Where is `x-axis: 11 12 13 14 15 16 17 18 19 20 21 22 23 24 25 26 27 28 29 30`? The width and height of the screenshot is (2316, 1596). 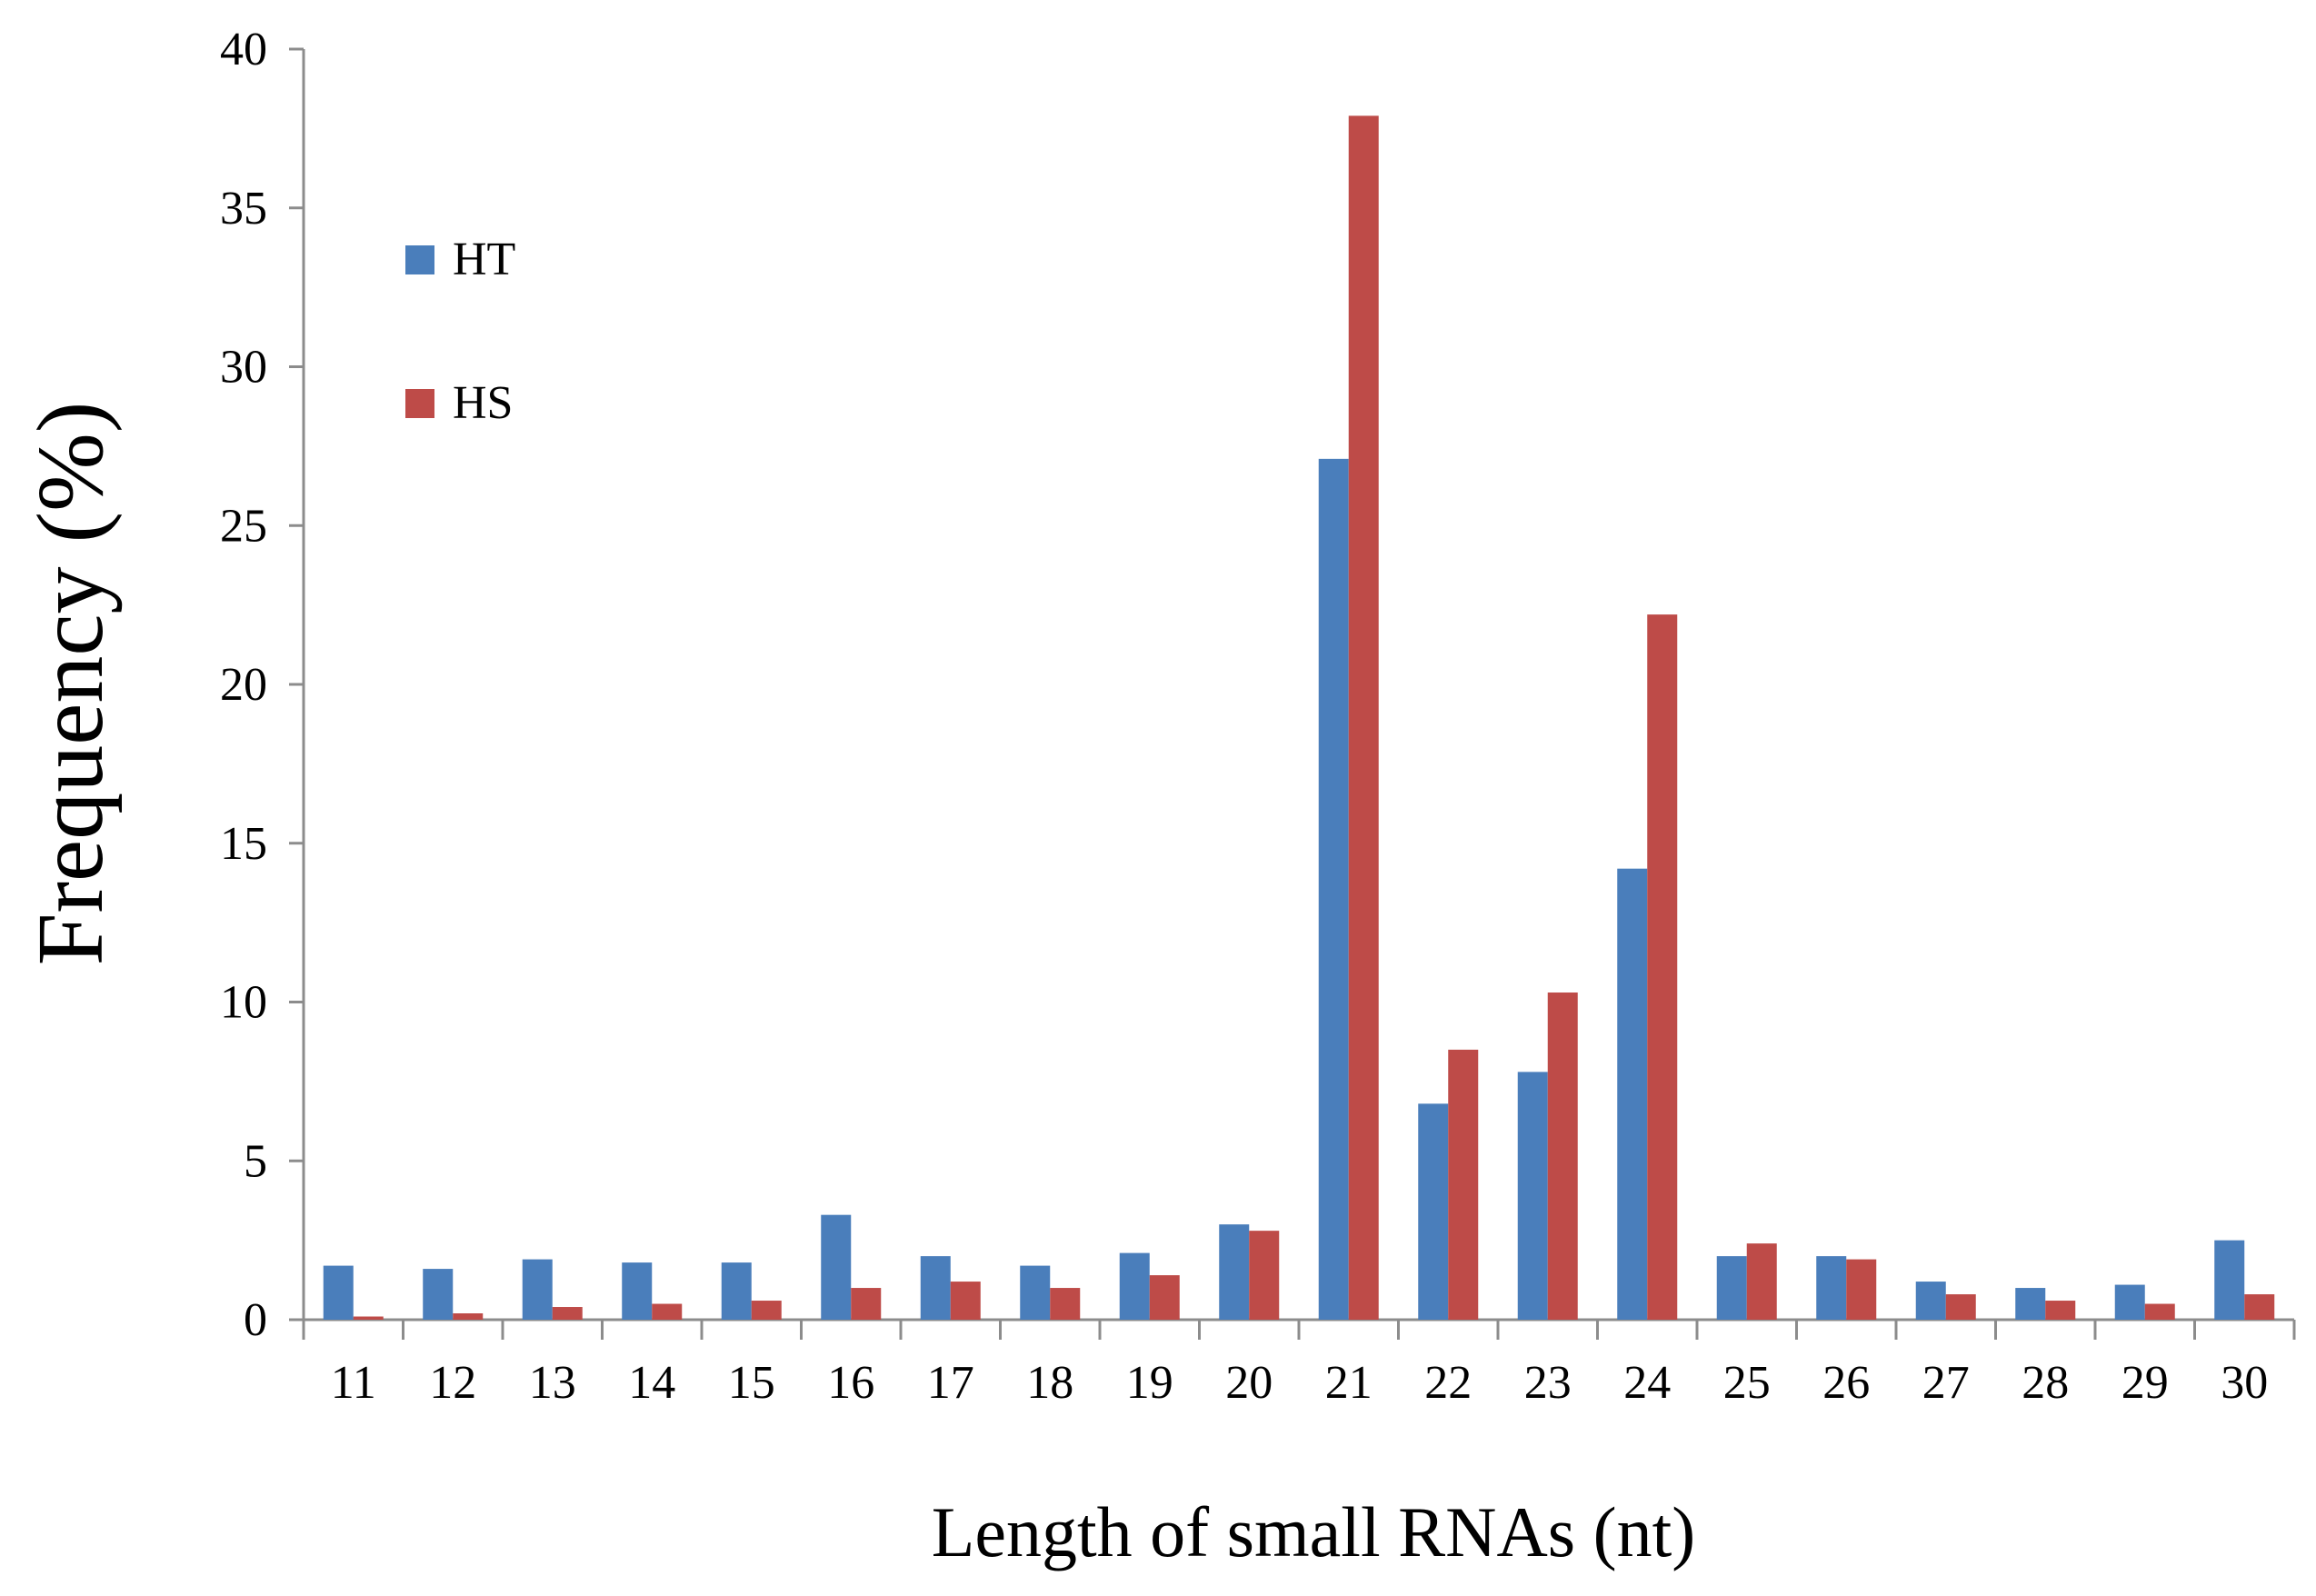 x-axis: 11 12 13 14 15 16 17 18 19 20 21 22 23 24 25 26 27 28 29 30 is located at coordinates (1299, 1363).